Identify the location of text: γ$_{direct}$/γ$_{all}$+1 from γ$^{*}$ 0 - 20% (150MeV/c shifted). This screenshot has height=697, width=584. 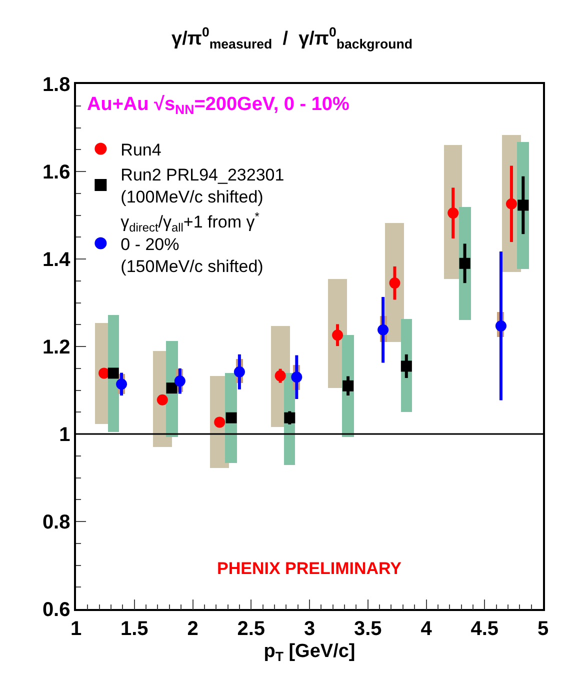
(192, 243).